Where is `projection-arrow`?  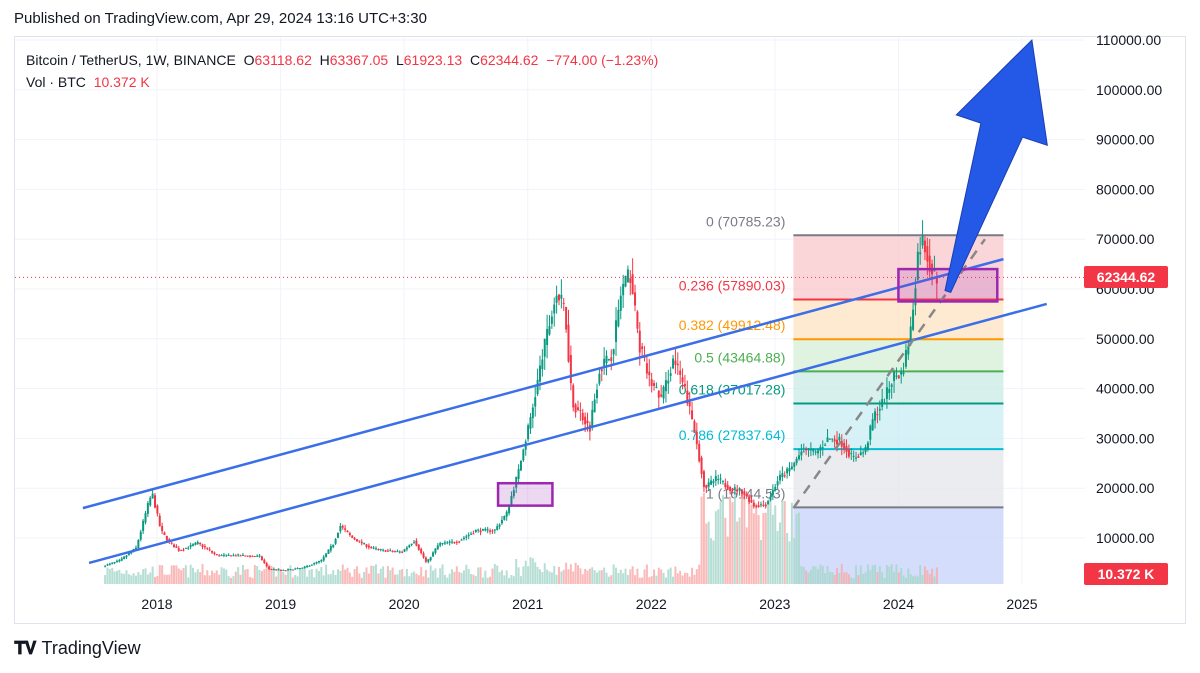 projection-arrow is located at coordinates (996, 166).